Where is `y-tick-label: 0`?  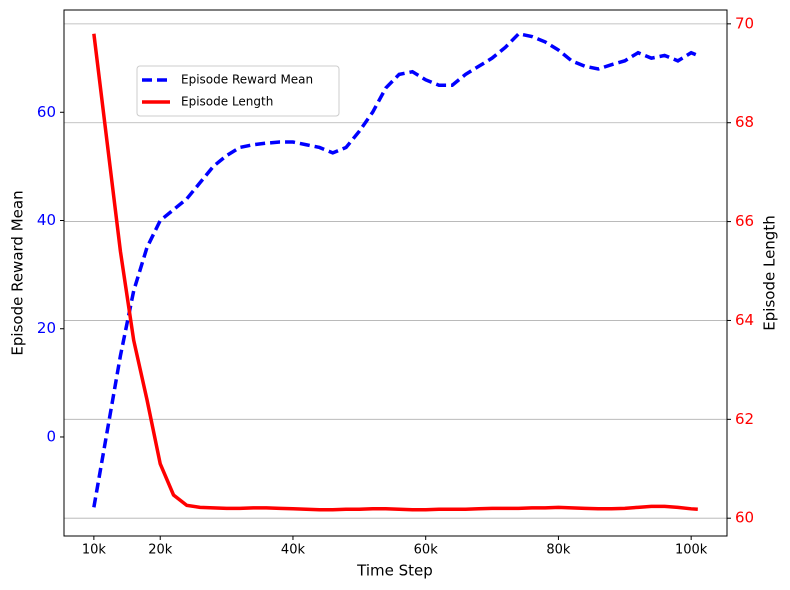
y-tick-label: 0 is located at coordinates (51, 436).